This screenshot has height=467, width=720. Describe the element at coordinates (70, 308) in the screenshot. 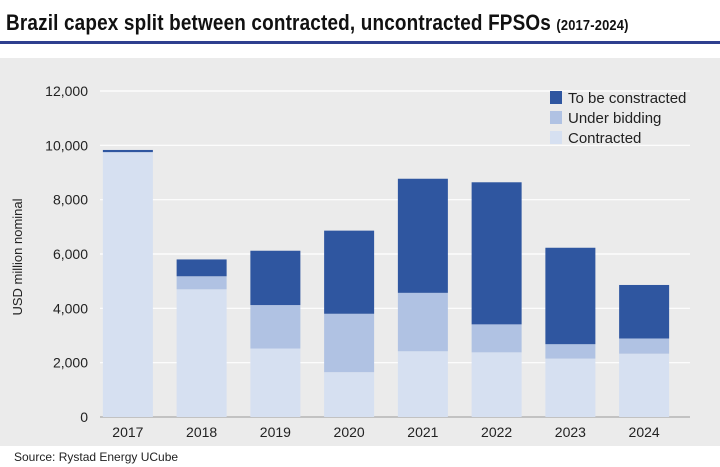

I see `y-tick-label: 4,000` at that location.